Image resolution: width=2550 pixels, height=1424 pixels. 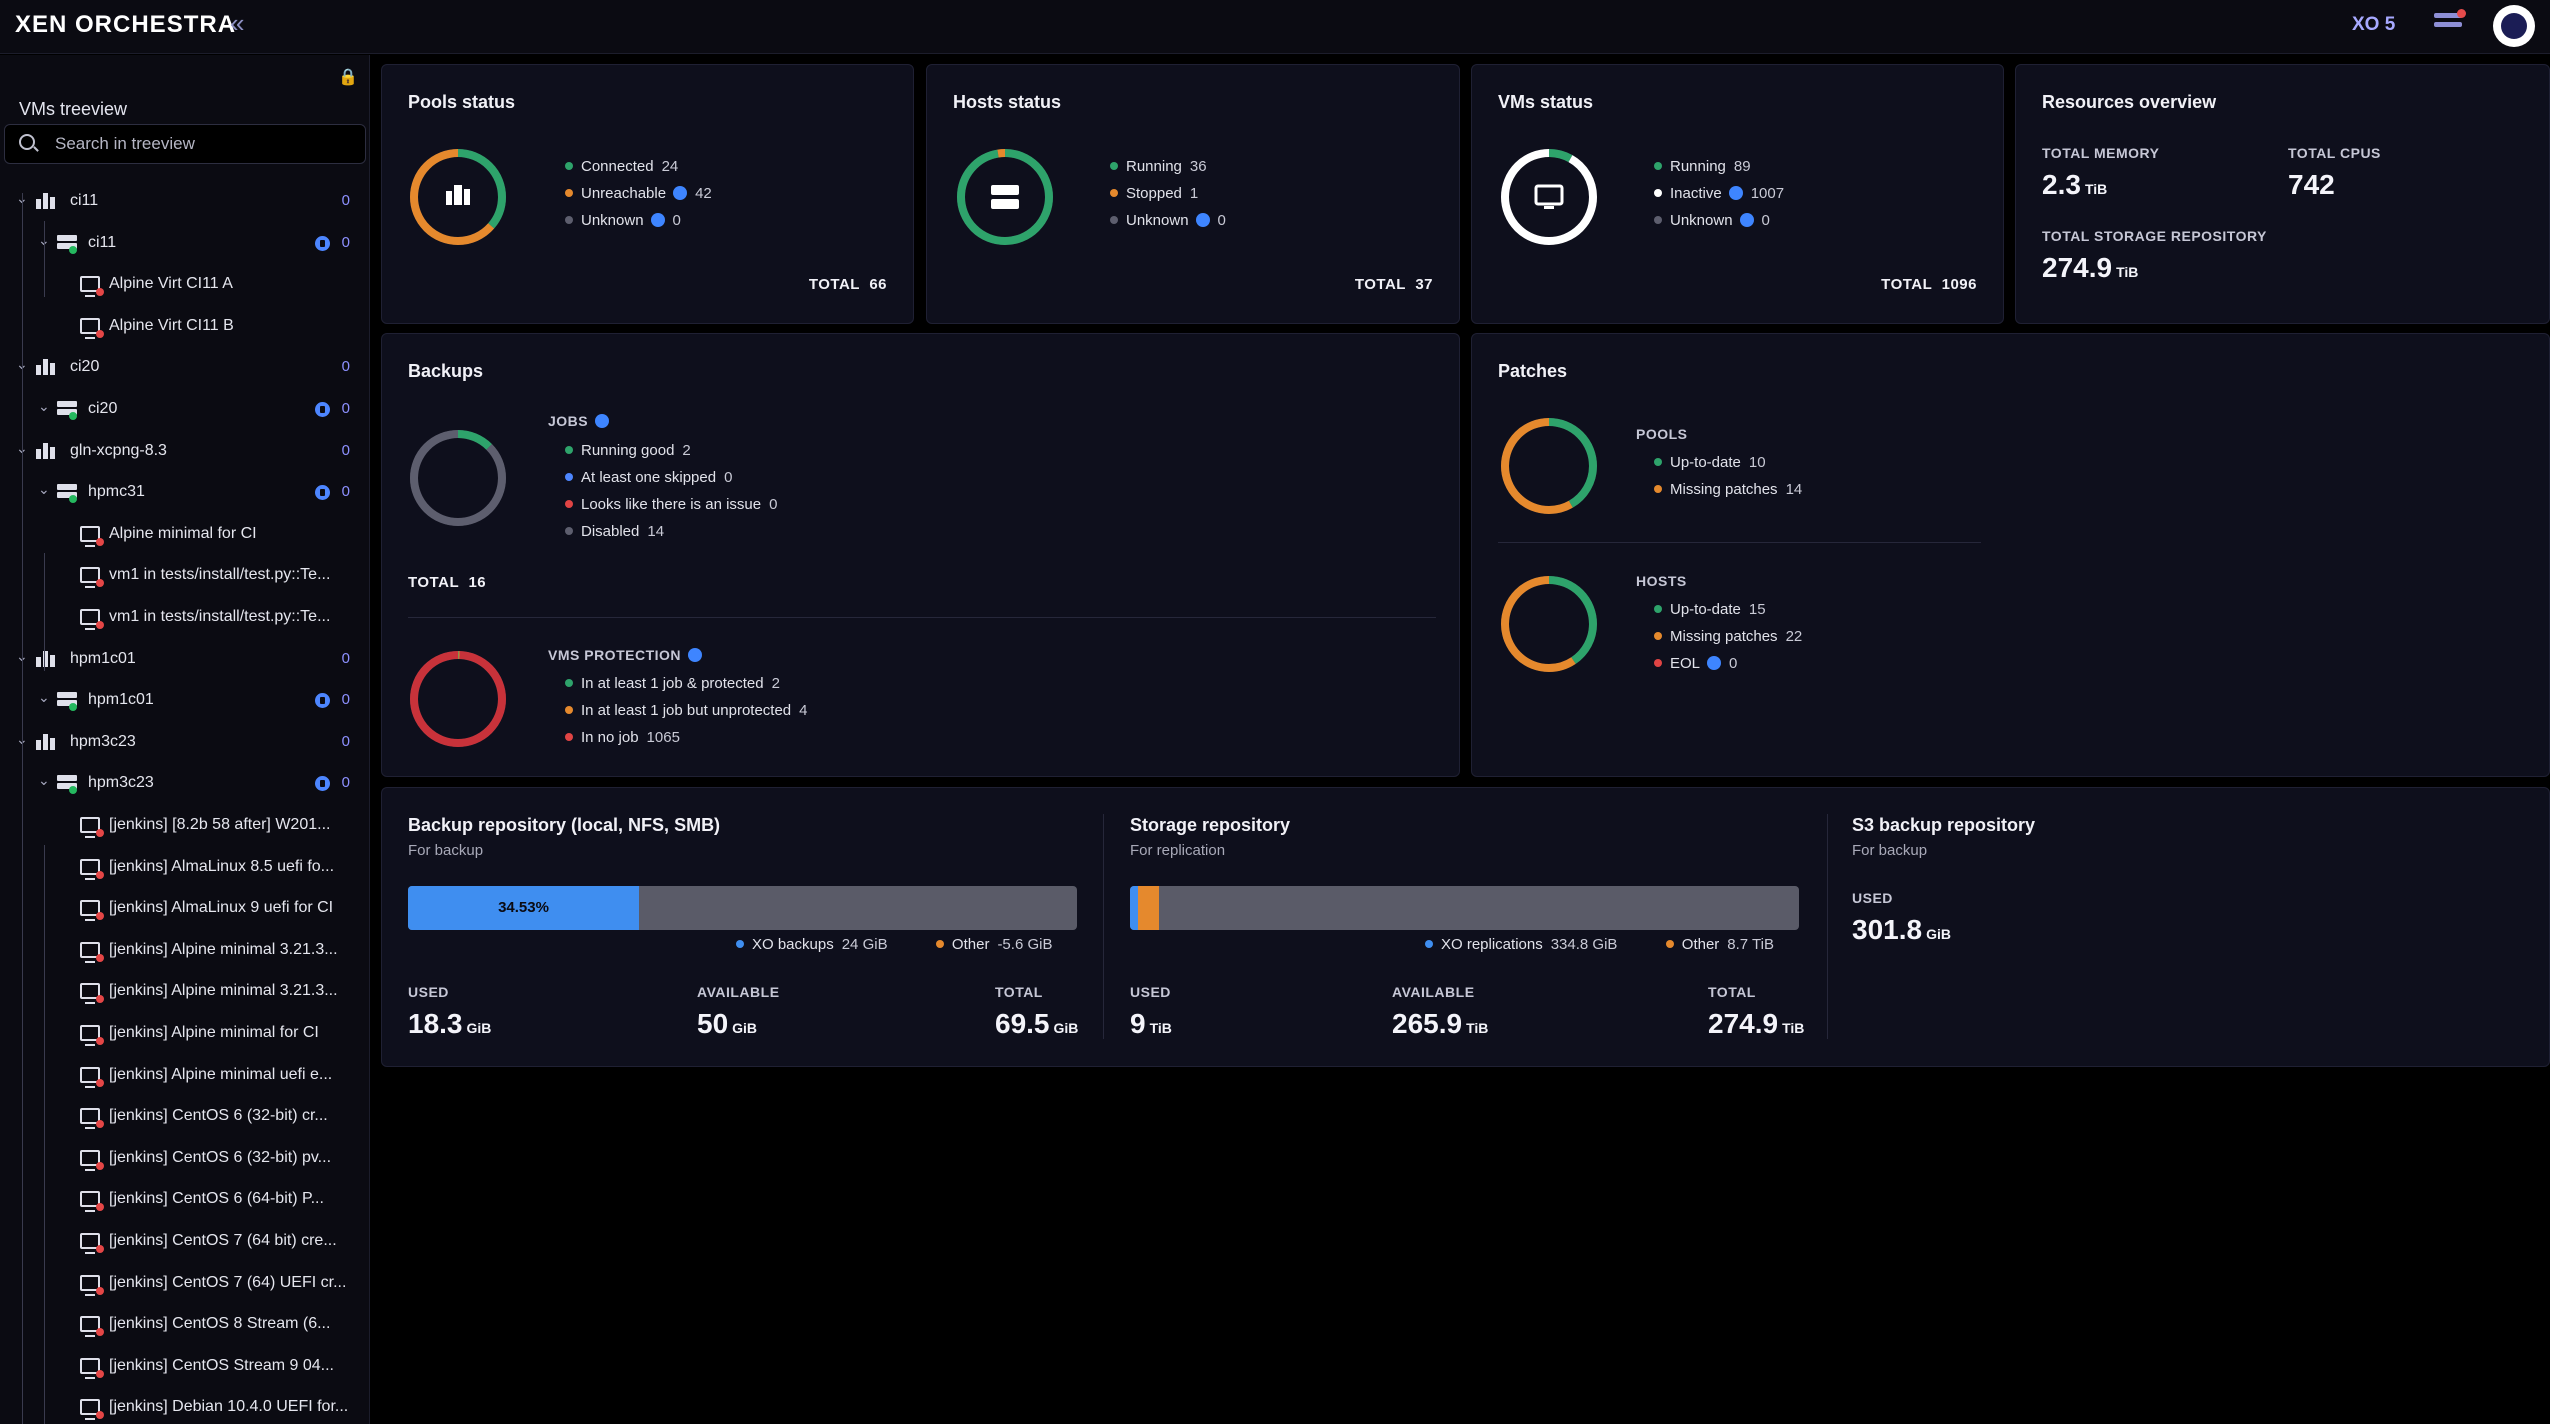 What do you see at coordinates (73, 499) in the screenshot?
I see `status-running-dot` at bounding box center [73, 499].